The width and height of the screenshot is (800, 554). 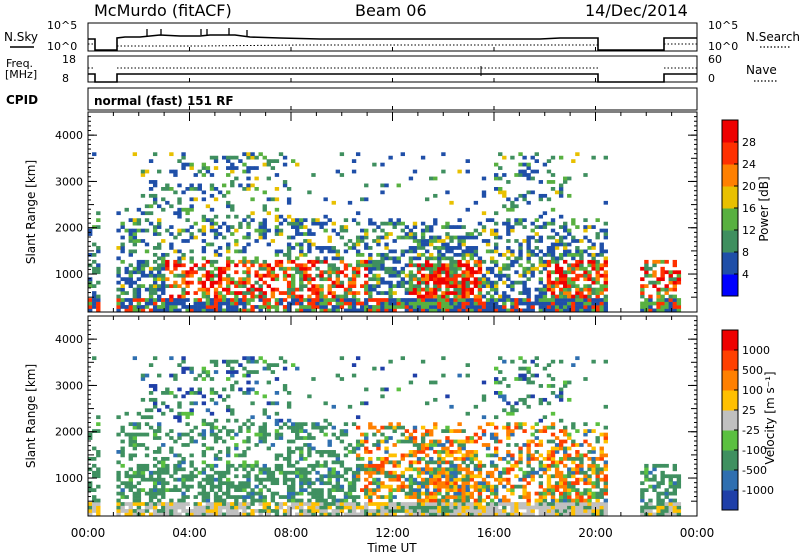 I want to click on y-tick-label: 2000, so click(x=69, y=432).